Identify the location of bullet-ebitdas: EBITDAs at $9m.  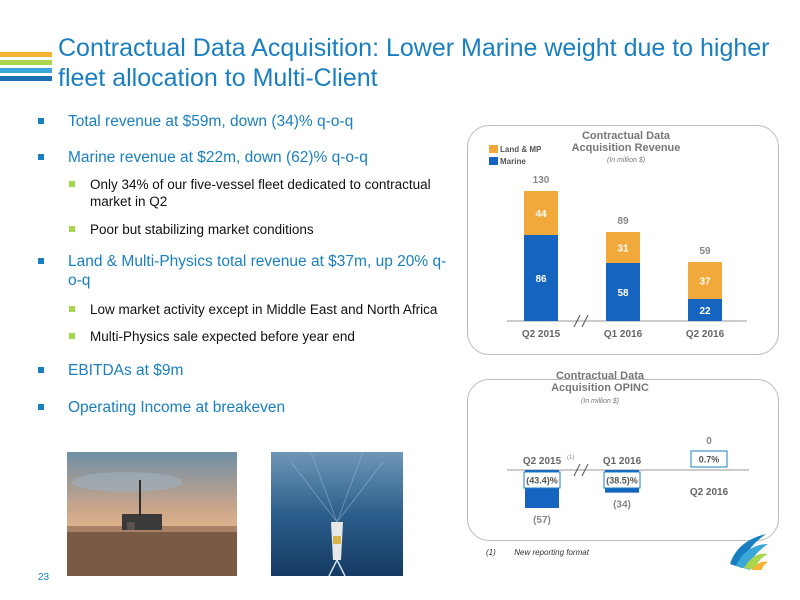
(248, 370).